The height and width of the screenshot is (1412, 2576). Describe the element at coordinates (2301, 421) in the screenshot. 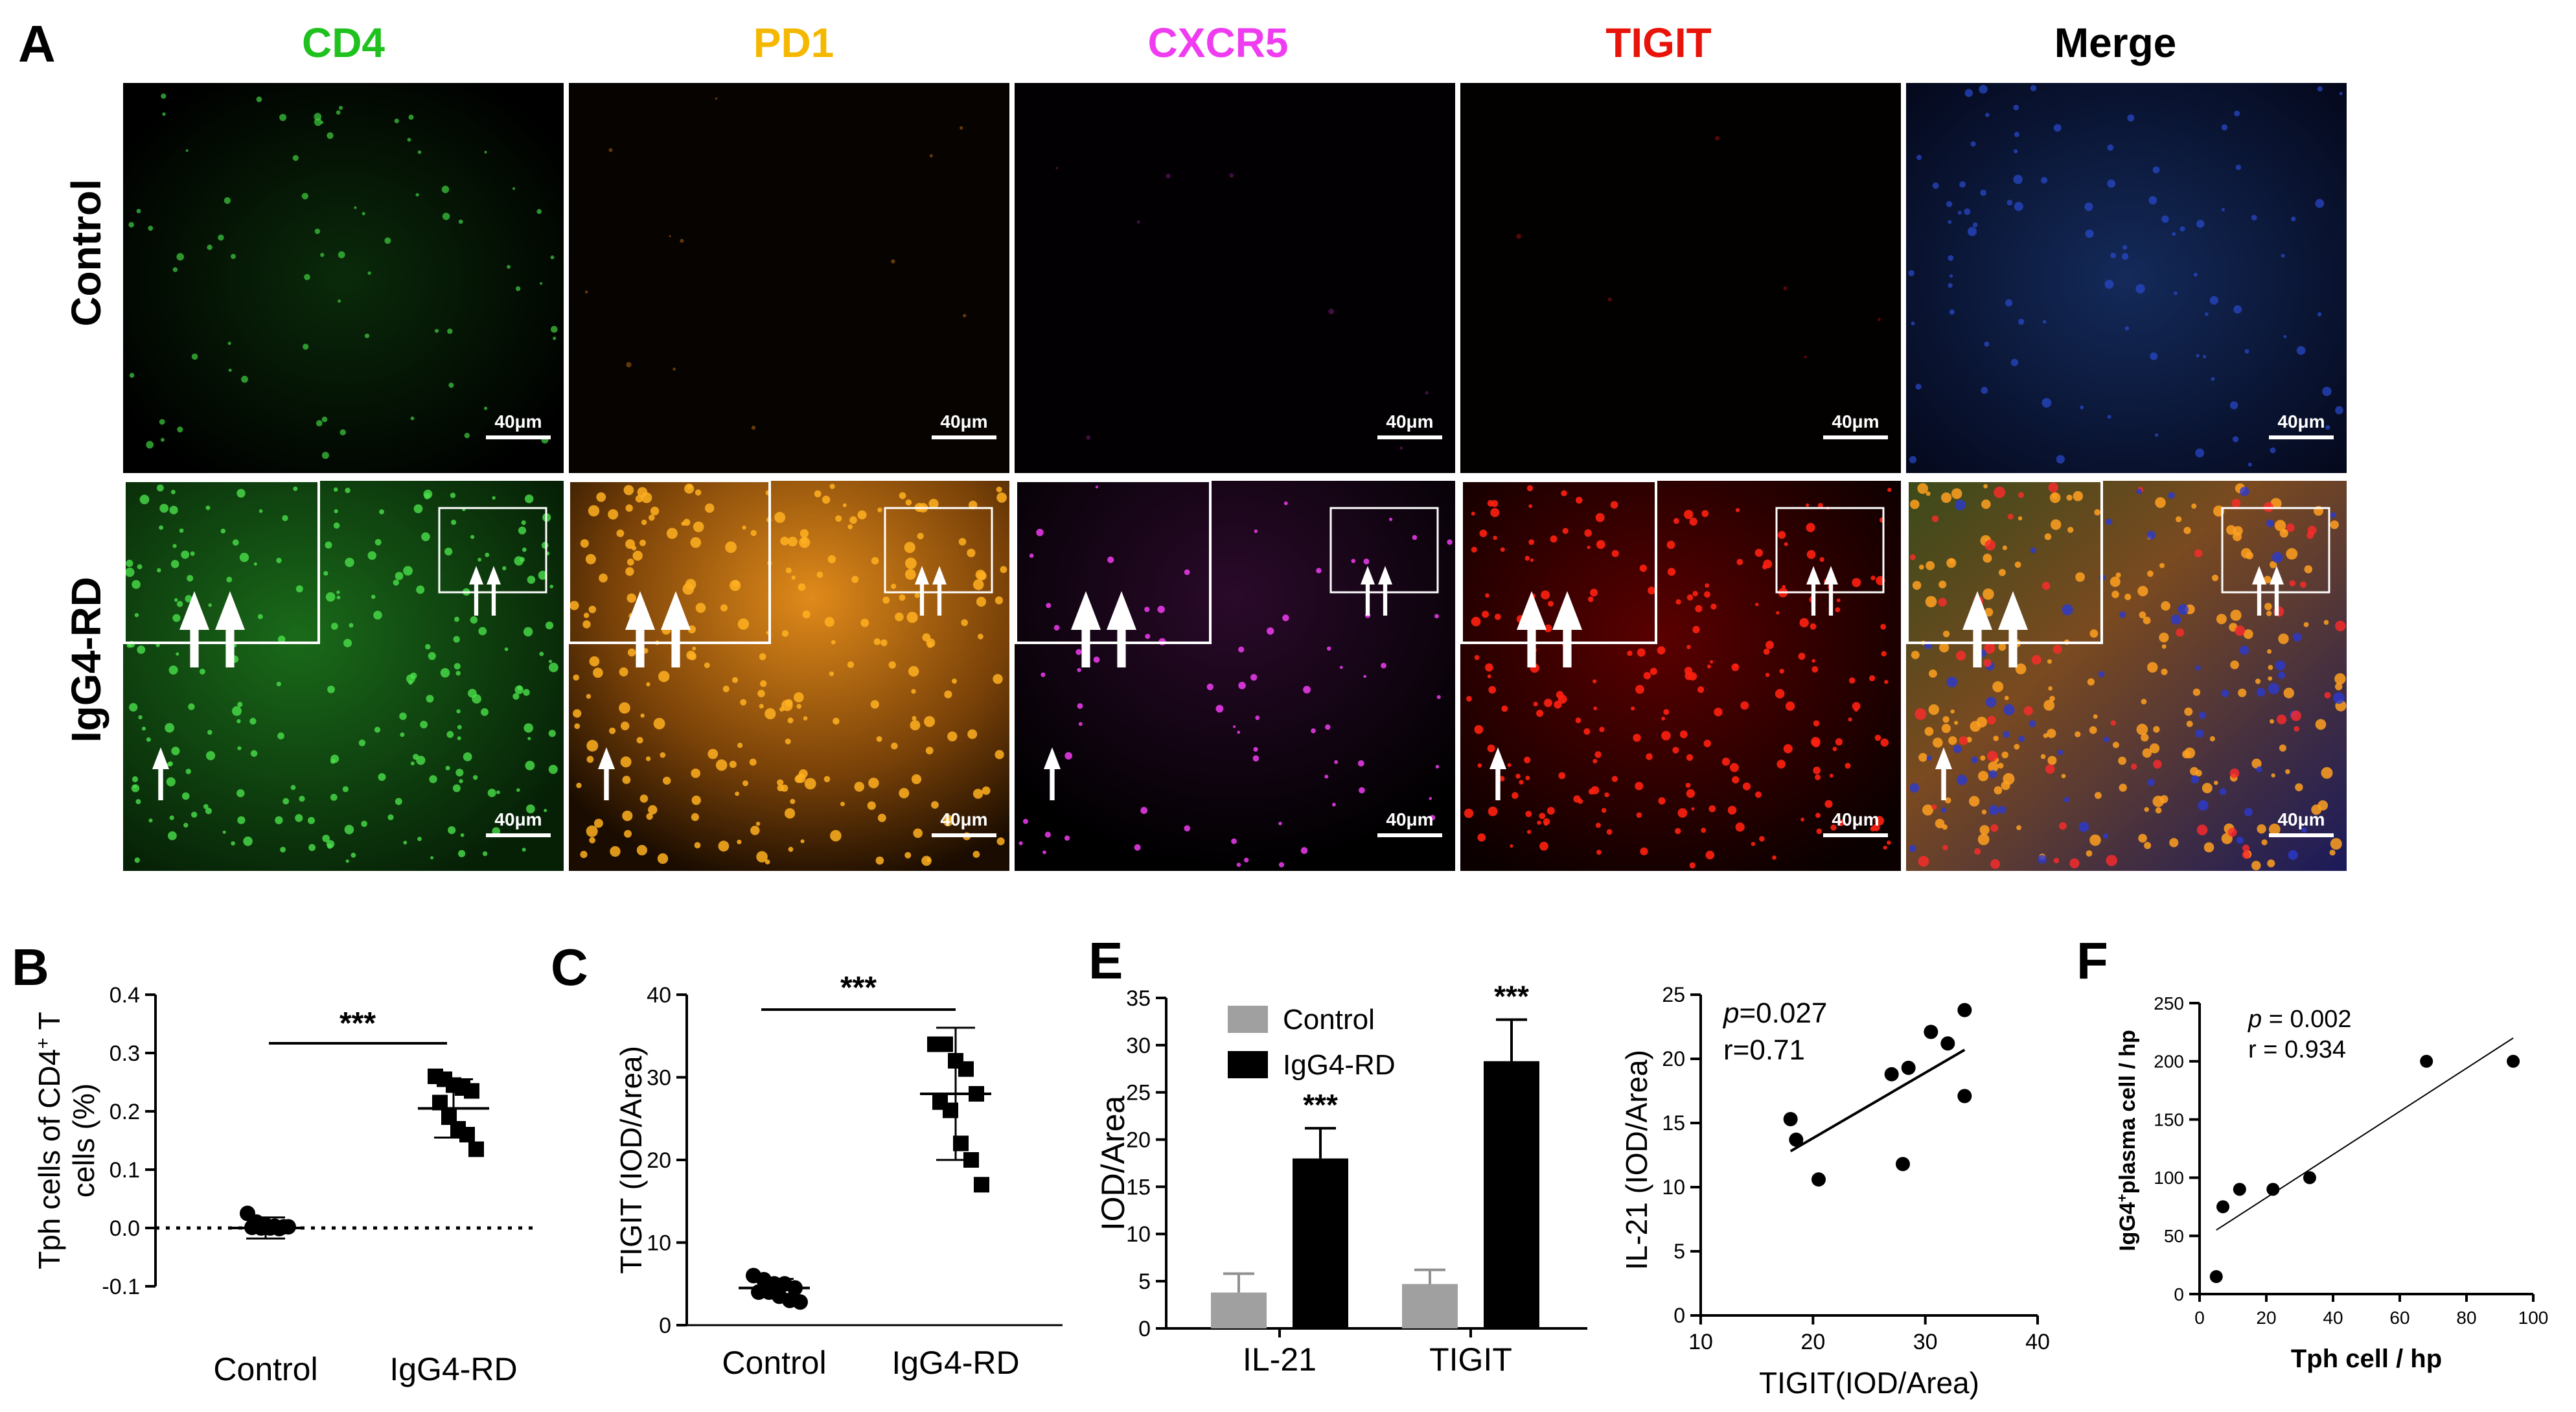

I see `scale-bar-label: 40μm` at that location.